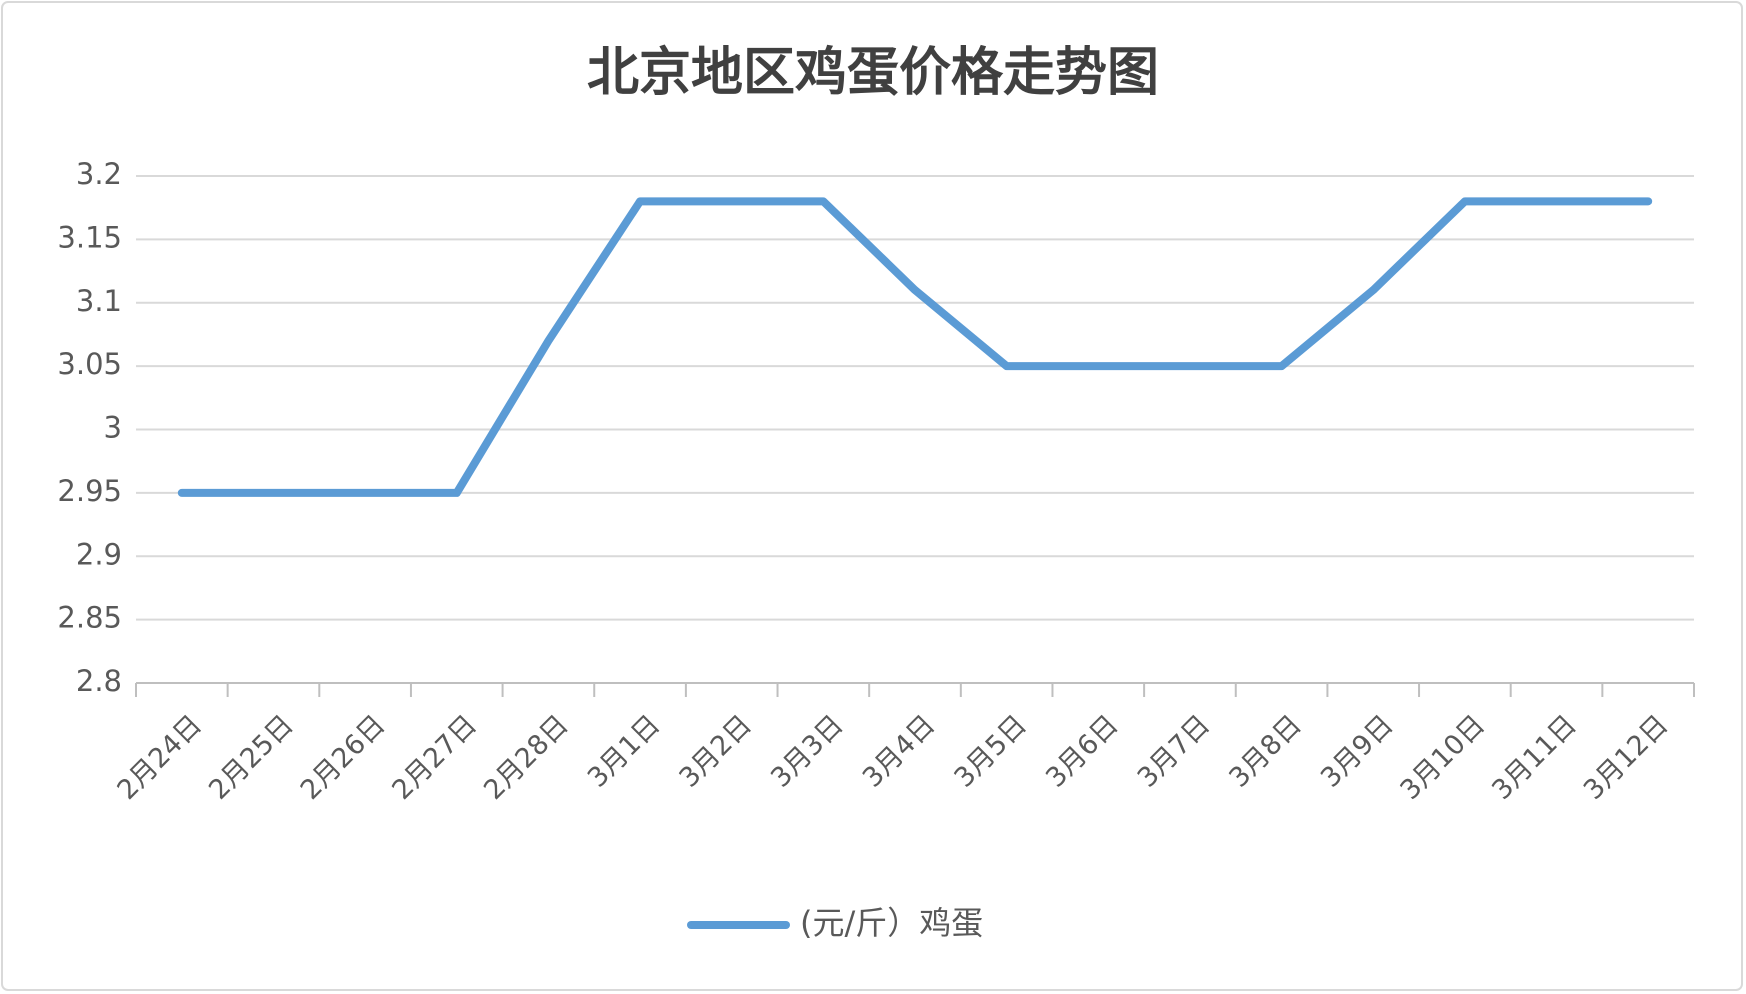 The width and height of the screenshot is (1746, 994). I want to click on y-tick-label: 2.9, so click(99, 554).